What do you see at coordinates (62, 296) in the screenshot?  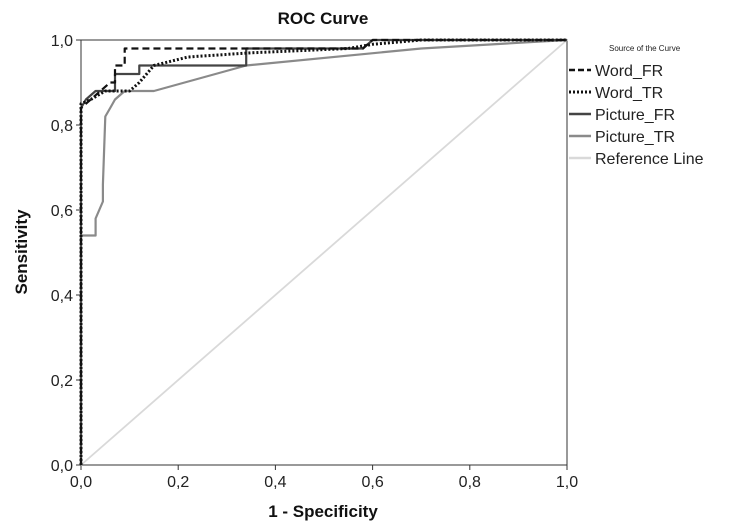 I see `y-tick-label: 0,4` at bounding box center [62, 296].